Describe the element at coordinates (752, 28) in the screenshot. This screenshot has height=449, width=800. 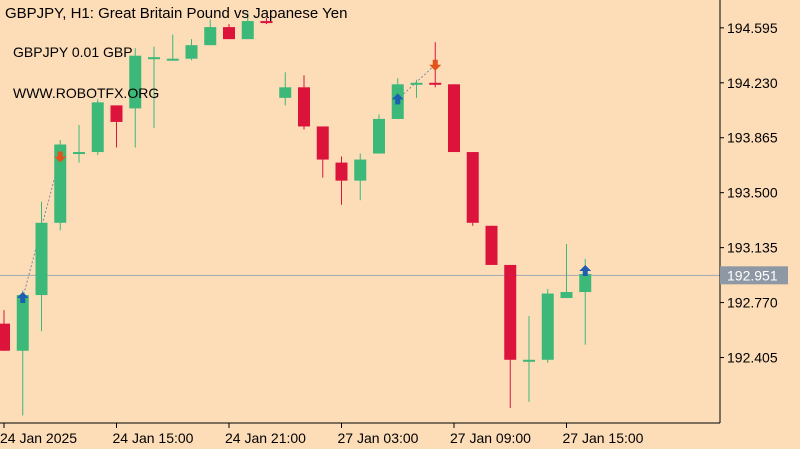
I see `y-tick-label: 194.595` at that location.